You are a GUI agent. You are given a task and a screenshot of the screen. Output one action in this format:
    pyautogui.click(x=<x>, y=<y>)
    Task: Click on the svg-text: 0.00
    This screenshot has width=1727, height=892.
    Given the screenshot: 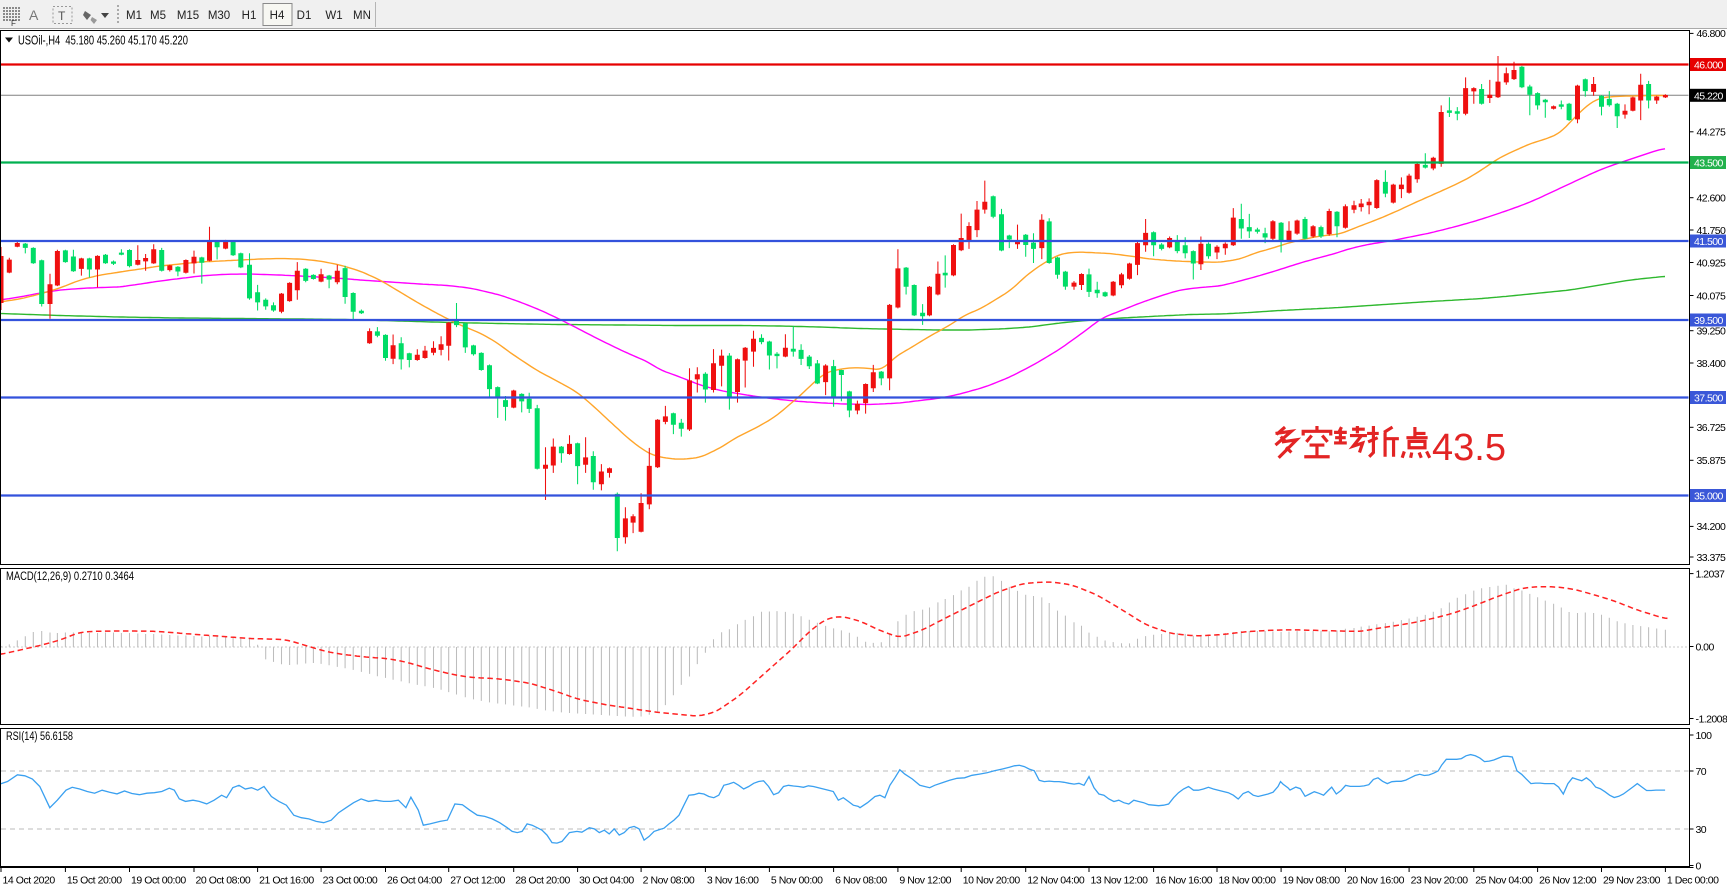 What is the action you would take?
    pyautogui.click(x=1705, y=647)
    